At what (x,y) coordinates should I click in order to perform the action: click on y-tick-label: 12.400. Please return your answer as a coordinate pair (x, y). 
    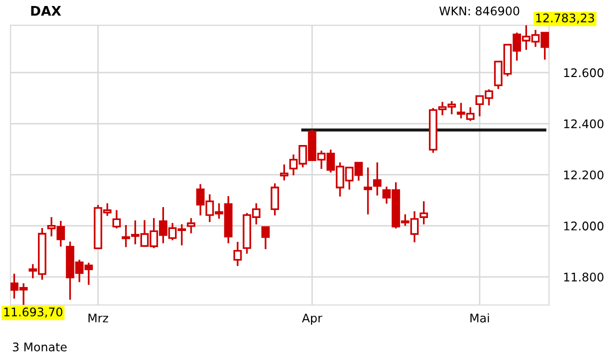
    Looking at the image, I should click on (584, 123).